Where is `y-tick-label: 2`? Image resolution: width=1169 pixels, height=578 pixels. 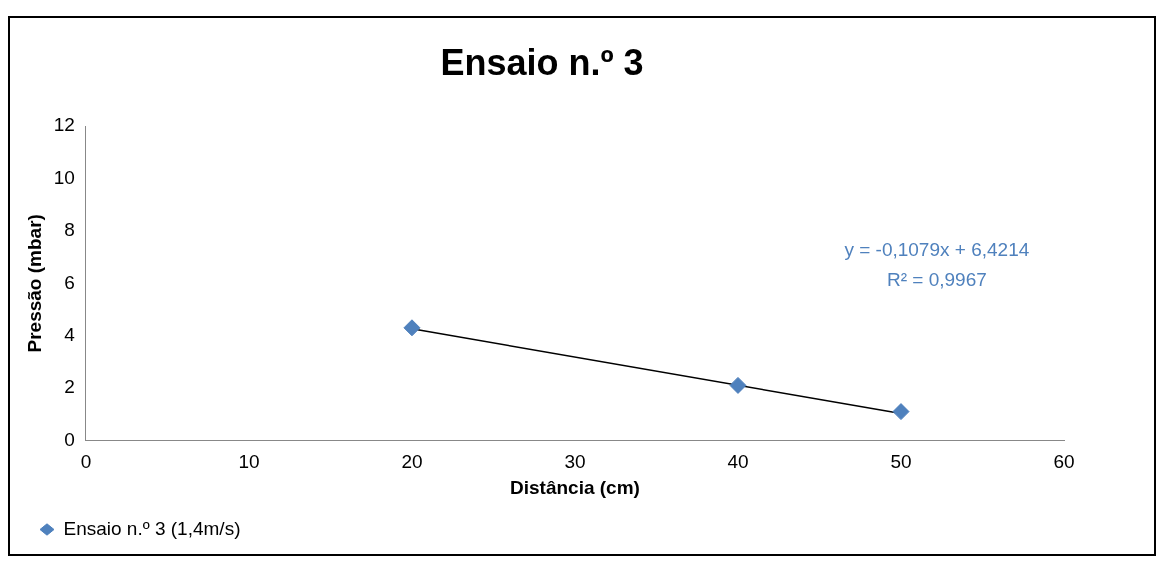
y-tick-label: 2 is located at coordinates (69, 387).